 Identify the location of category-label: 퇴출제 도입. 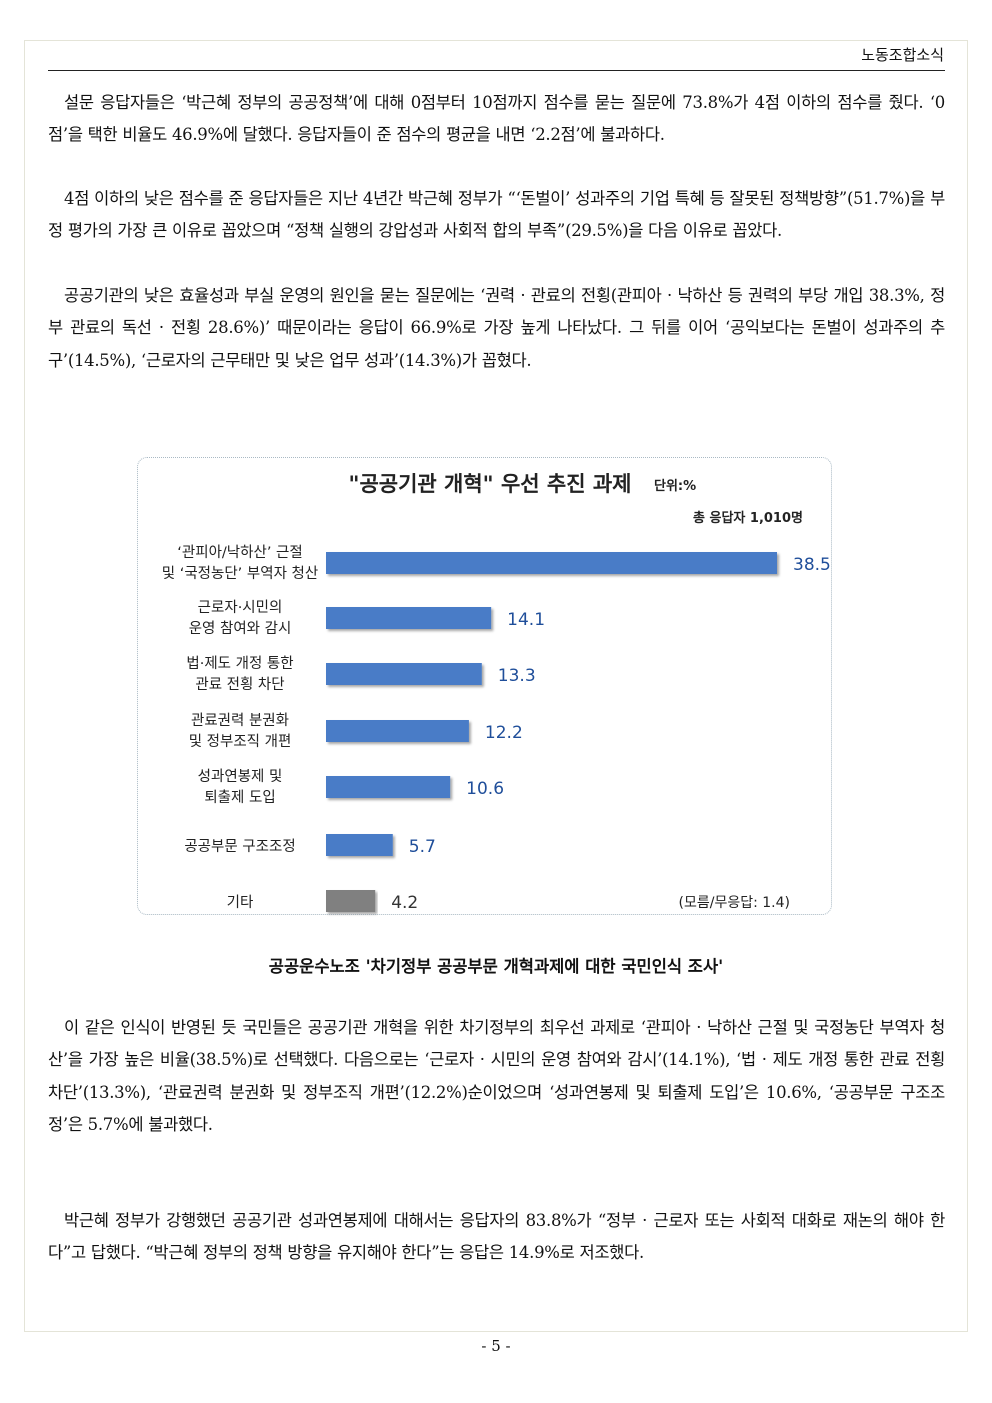
(239, 797).